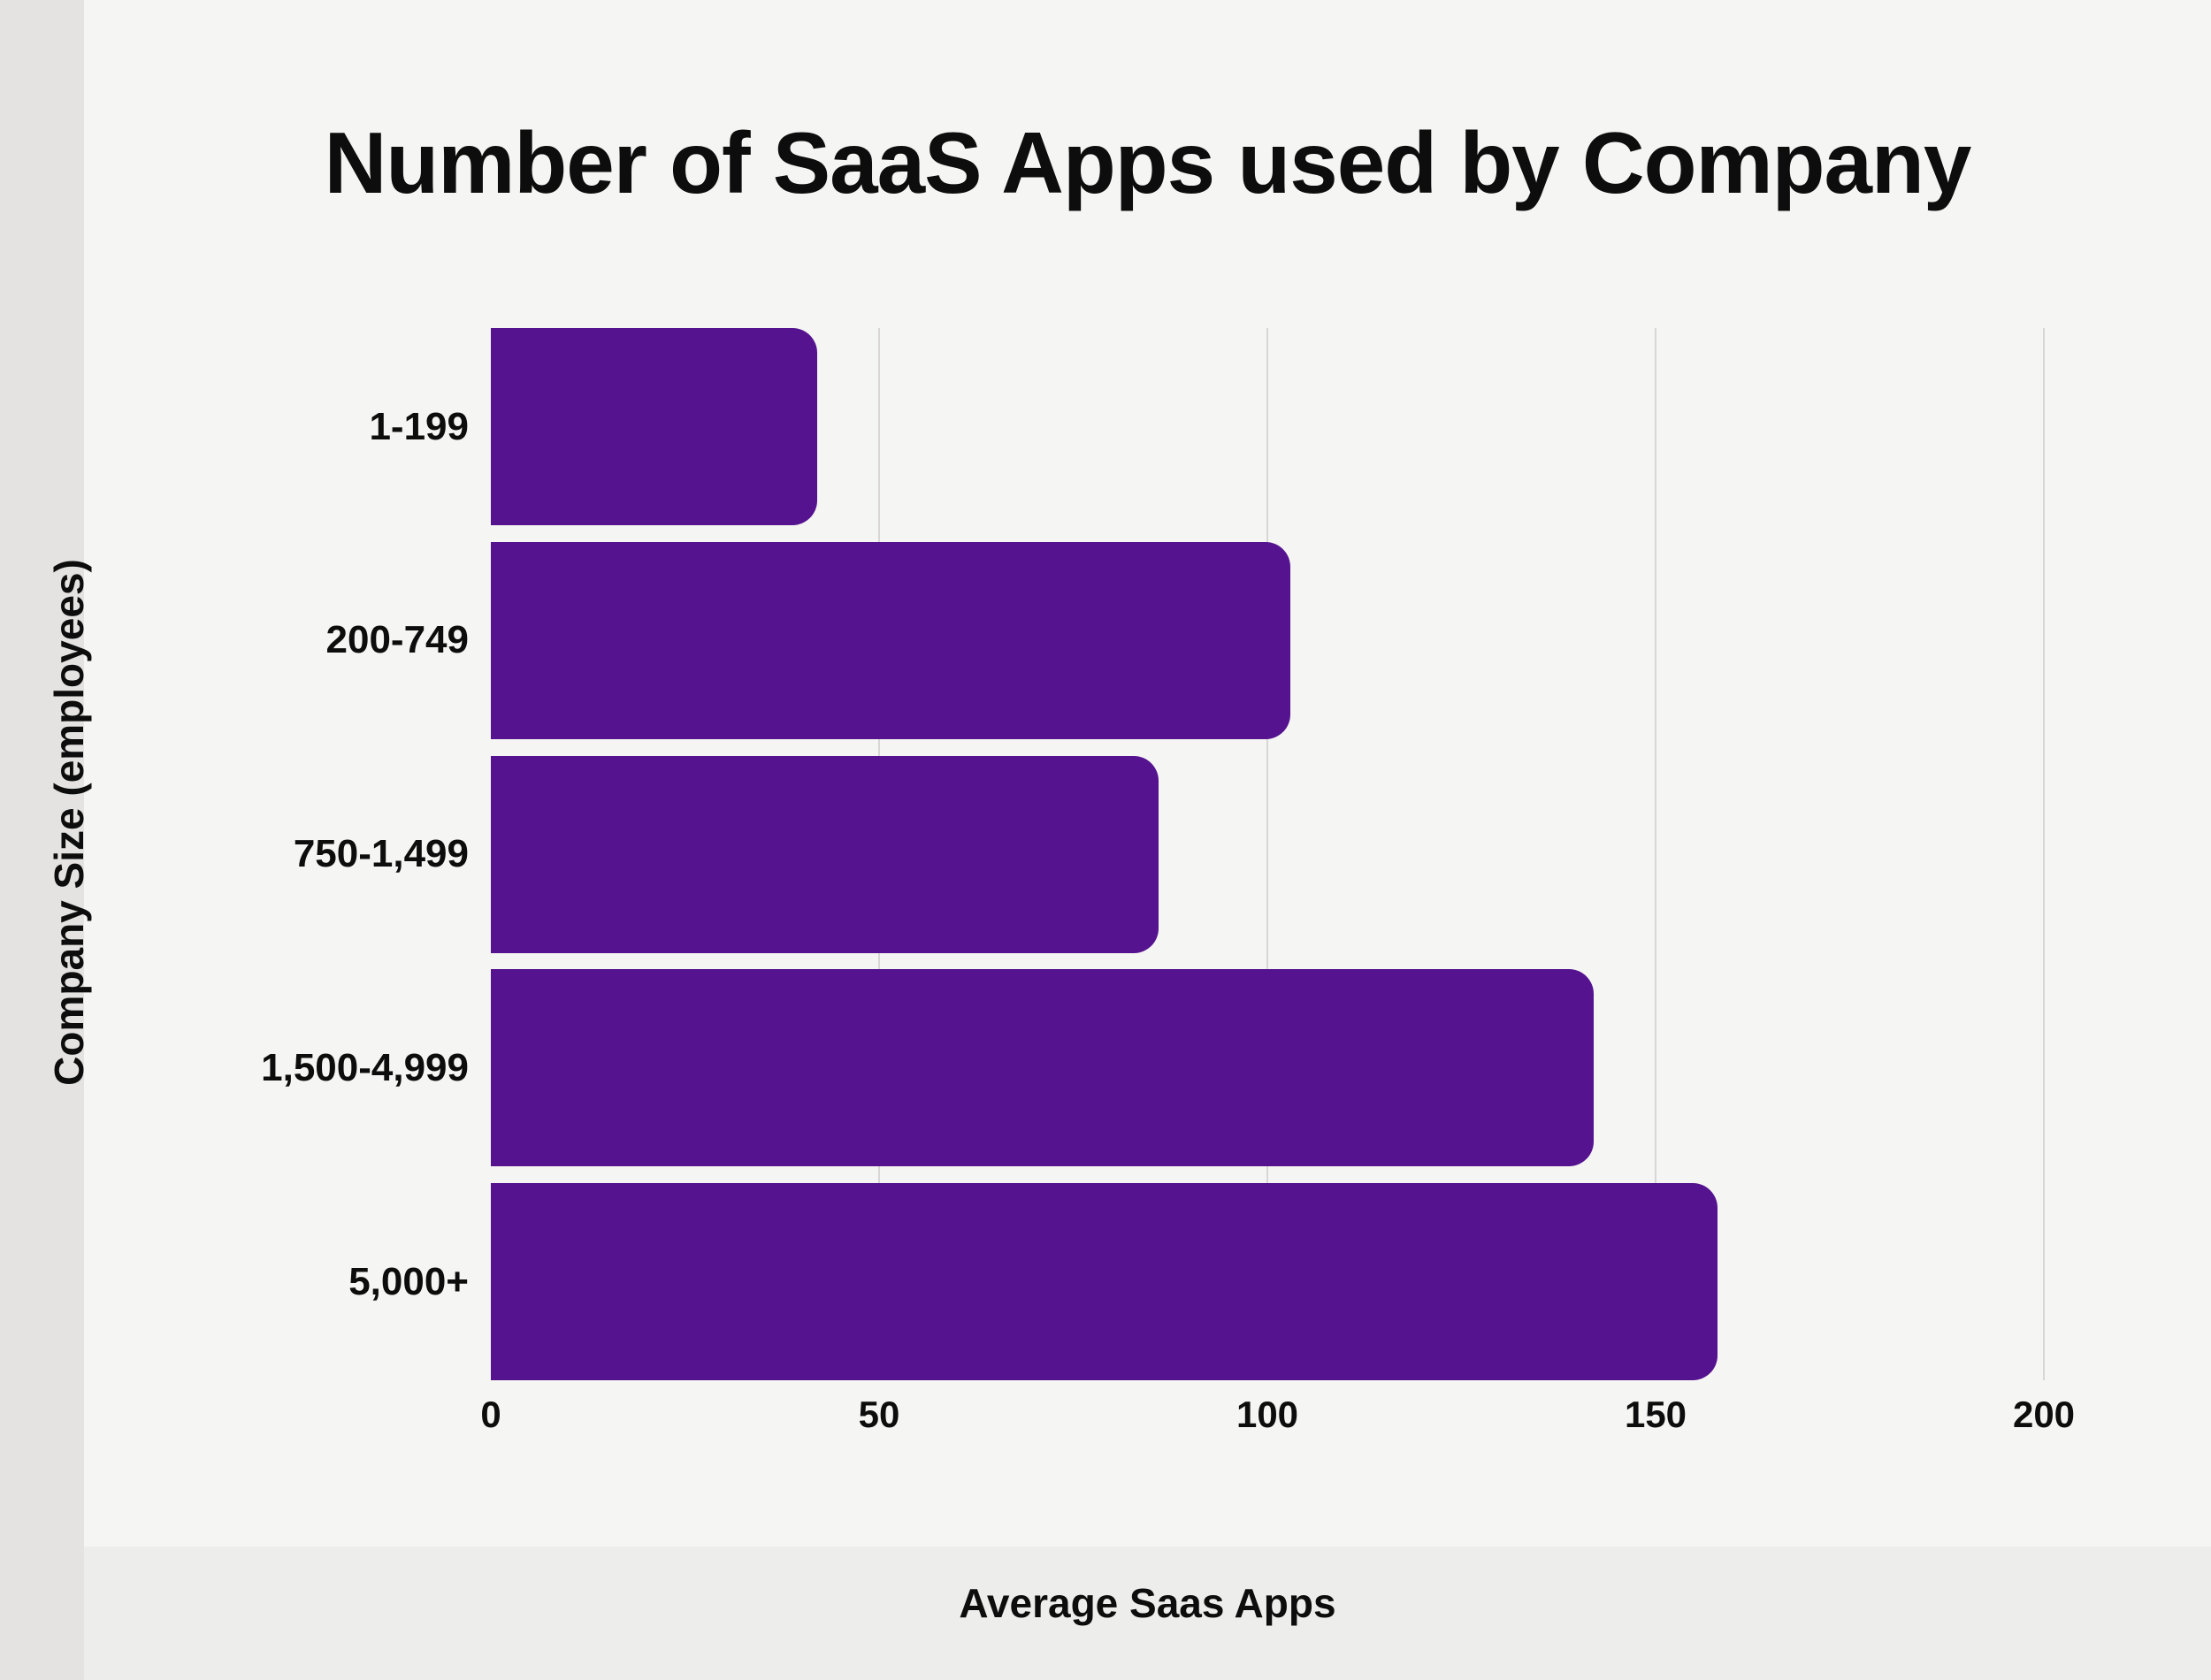  I want to click on bar-5,000+, so click(1104, 1281).